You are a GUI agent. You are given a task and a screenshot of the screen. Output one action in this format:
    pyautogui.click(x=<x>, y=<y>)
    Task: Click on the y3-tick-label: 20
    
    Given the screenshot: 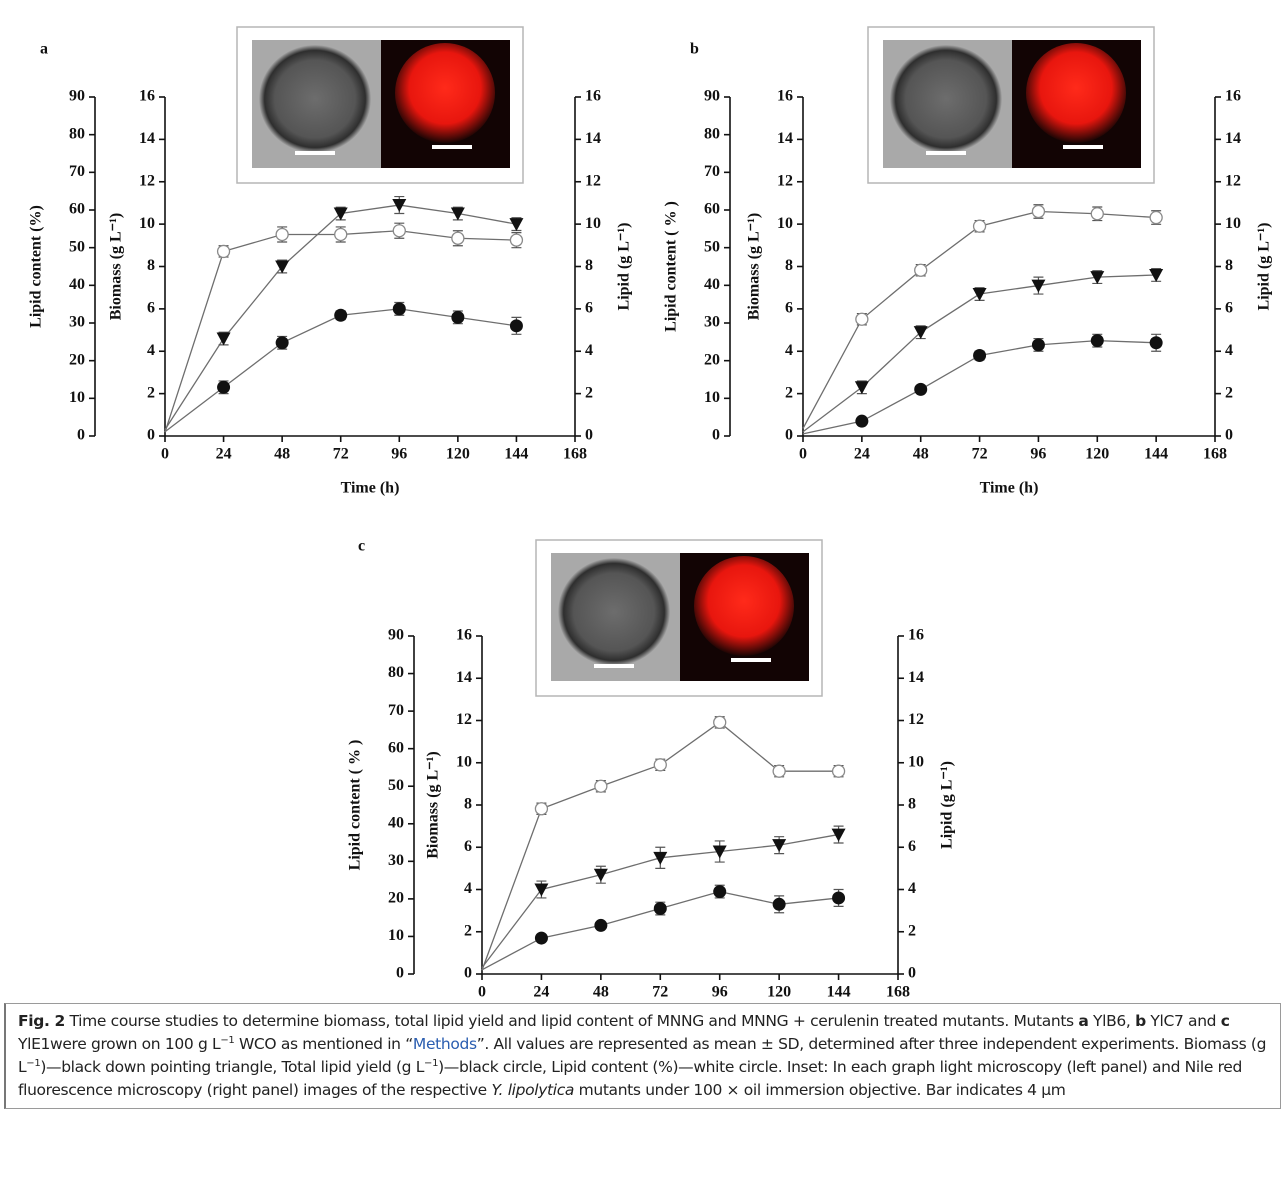 What is the action you would take?
    pyautogui.click(x=77, y=359)
    